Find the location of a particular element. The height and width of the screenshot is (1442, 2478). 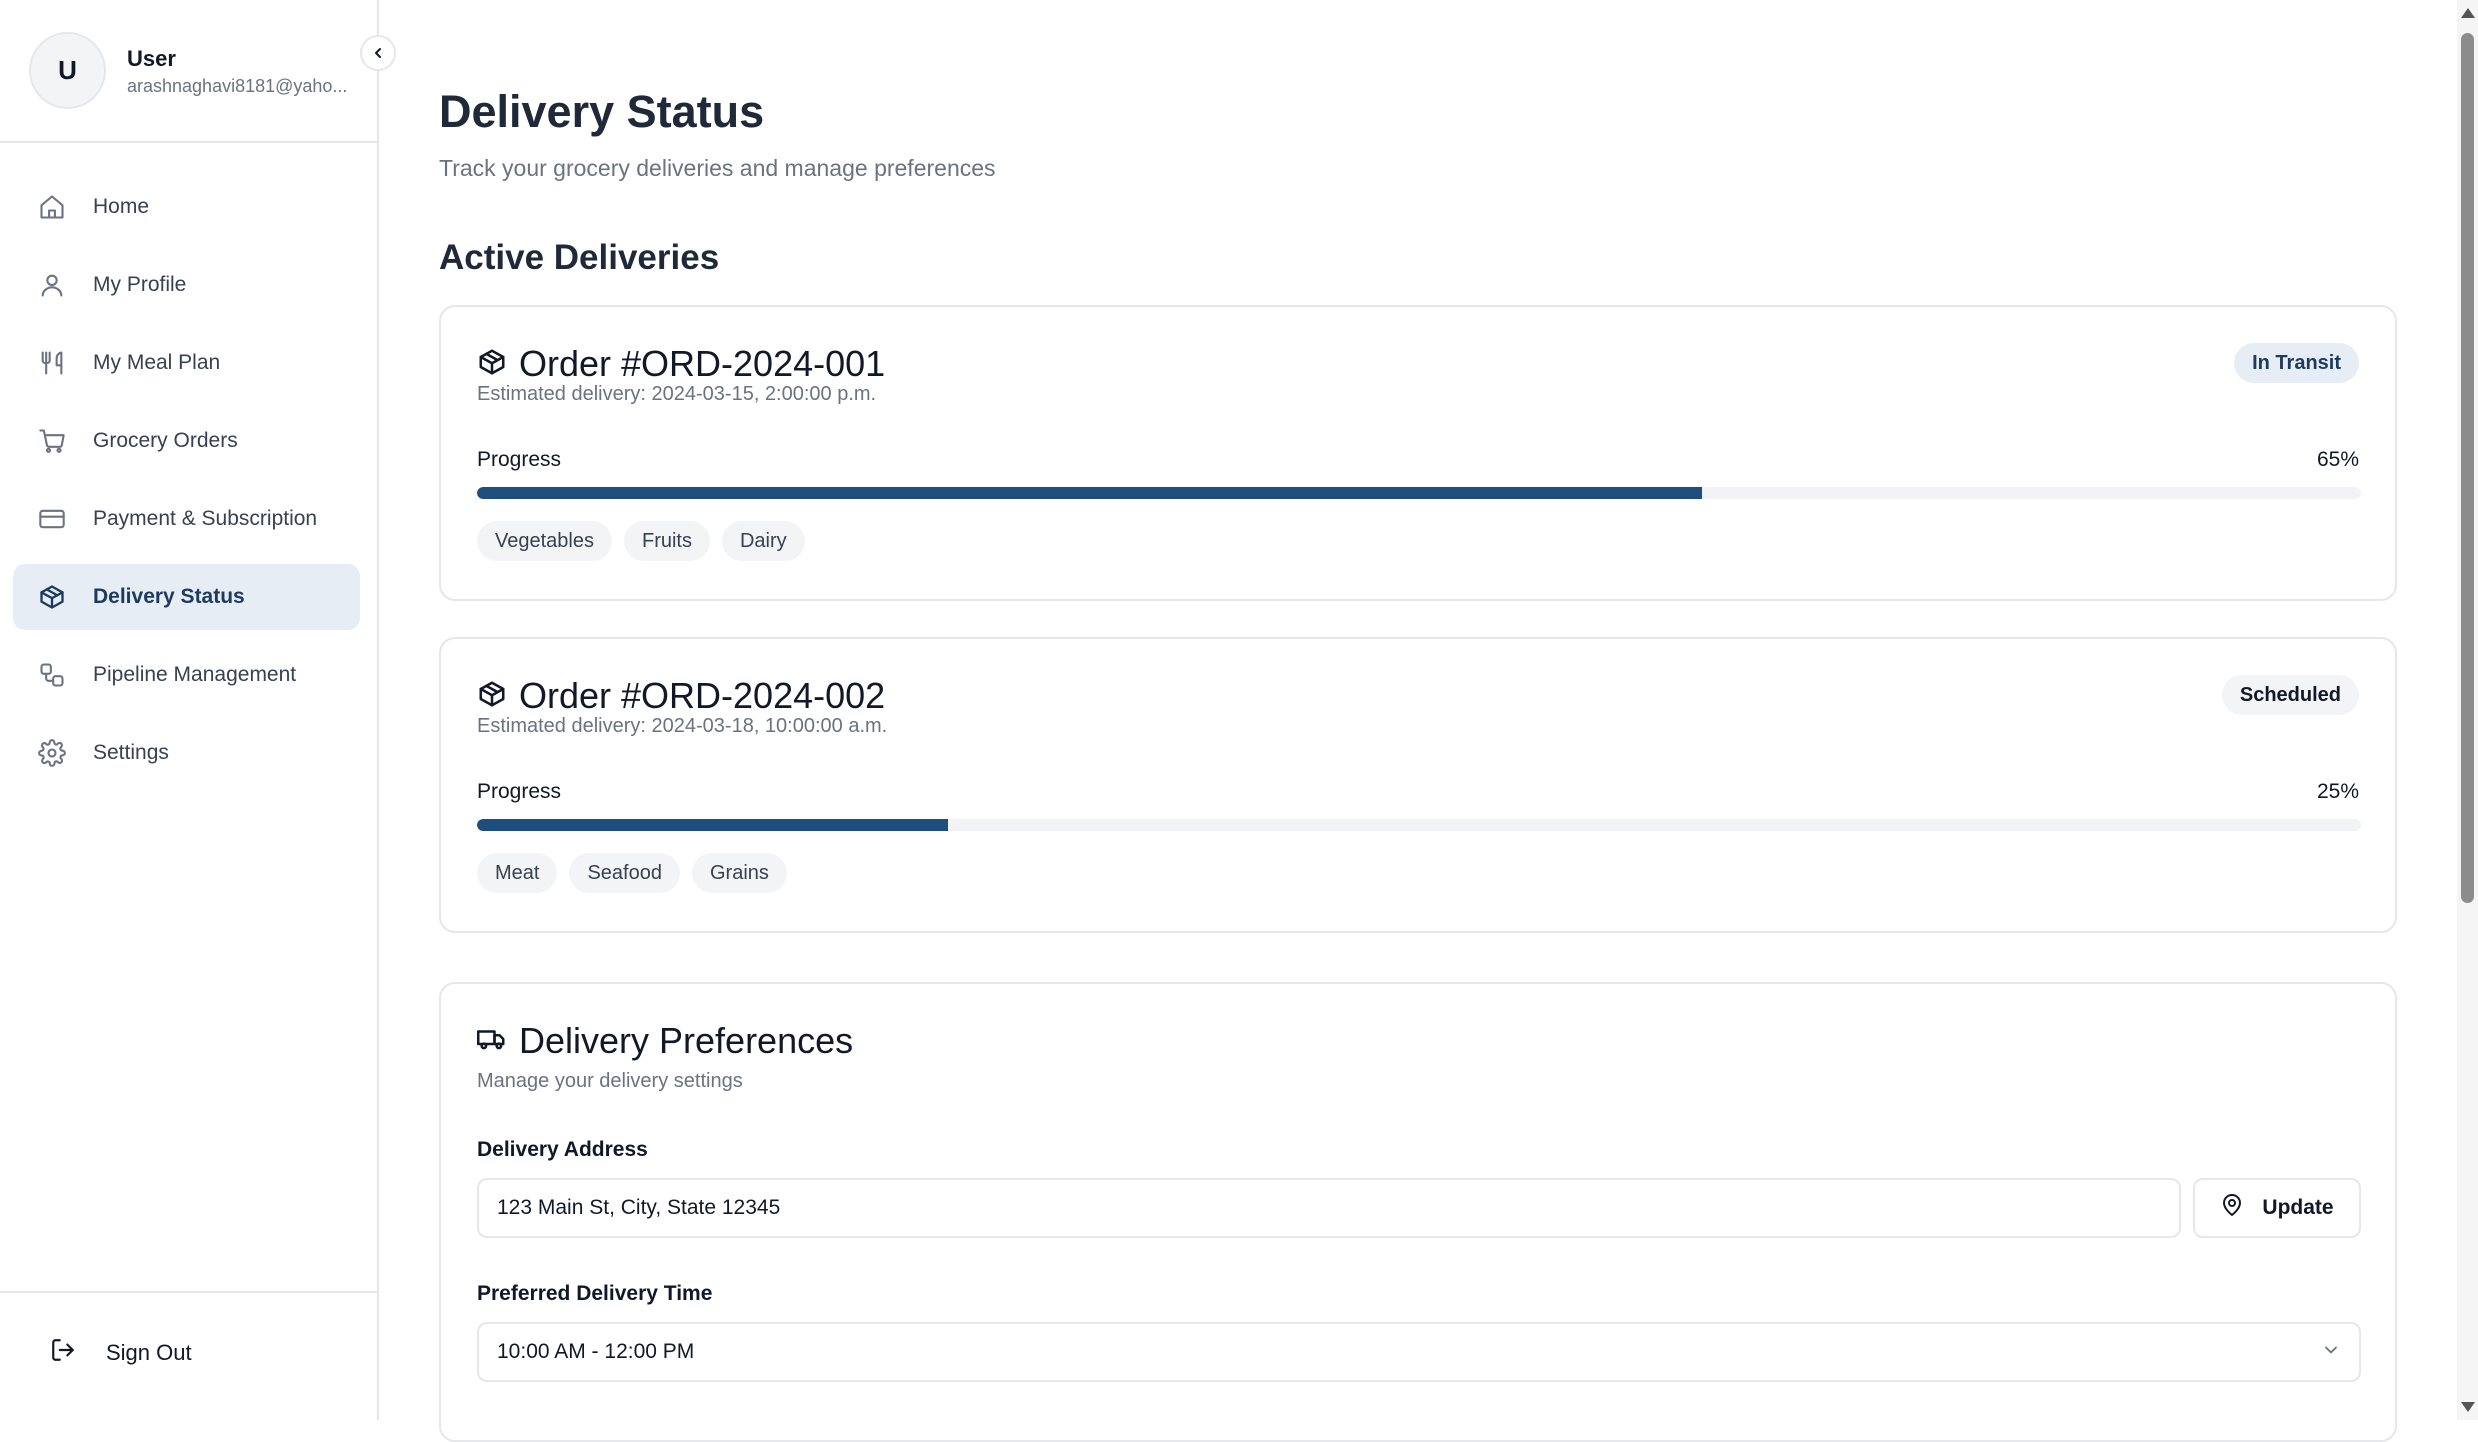

sidebar-item-settings: Settings is located at coordinates (186, 753).